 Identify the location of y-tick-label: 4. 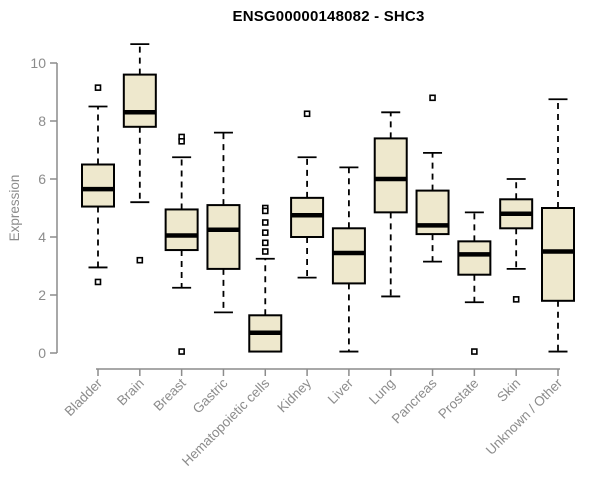
(42, 237).